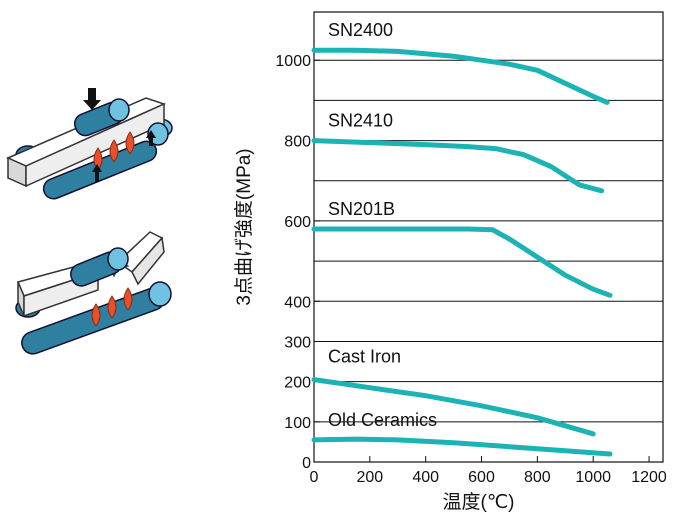 Image resolution: width=673 pixels, height=515 pixels. Describe the element at coordinates (297, 302) in the screenshot. I see `y-tick-label: 400` at that location.